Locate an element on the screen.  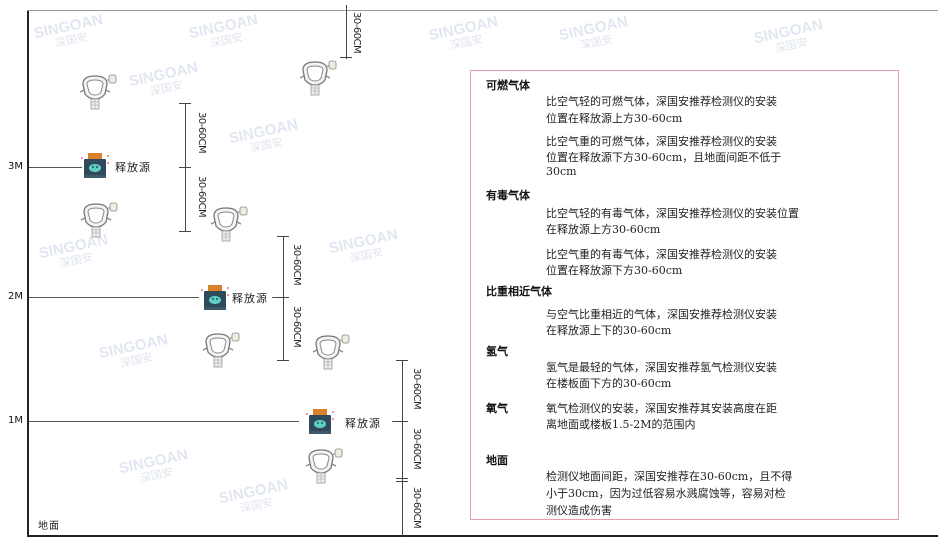
section-text: 比空气轻的可燃气体，深国安推荐检测仪的安装 is located at coordinates (661, 101).